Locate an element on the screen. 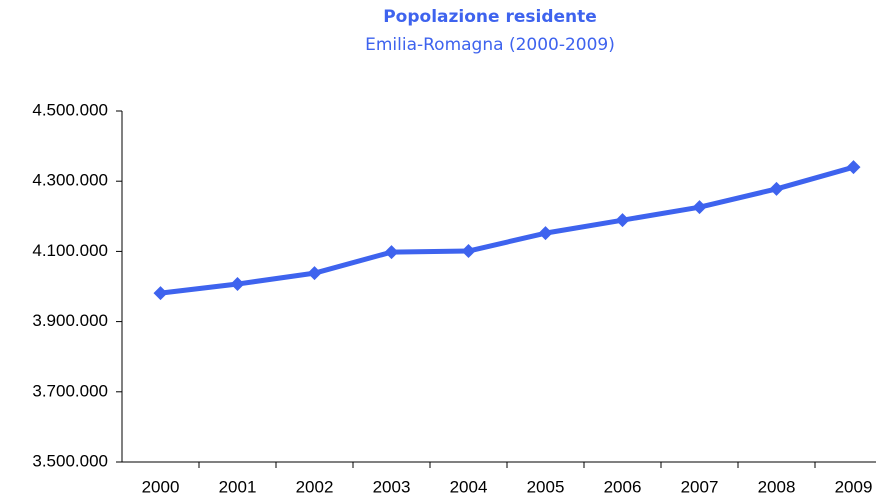  x-tick-label: 2002 is located at coordinates (315, 486).